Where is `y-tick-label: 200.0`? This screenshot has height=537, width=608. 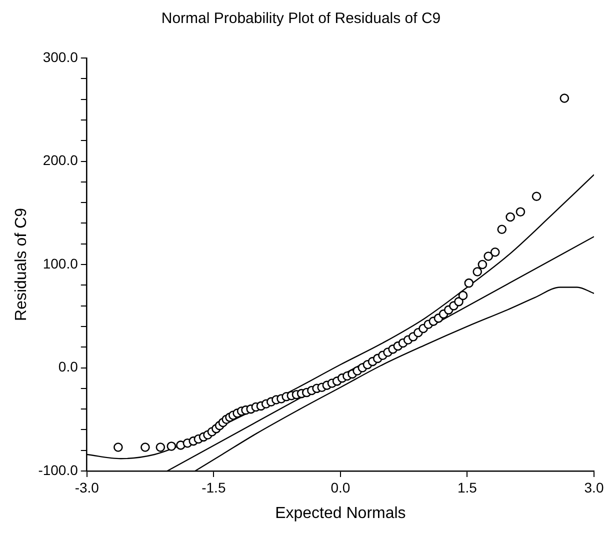
y-tick-label: 200.0 is located at coordinates (60, 160).